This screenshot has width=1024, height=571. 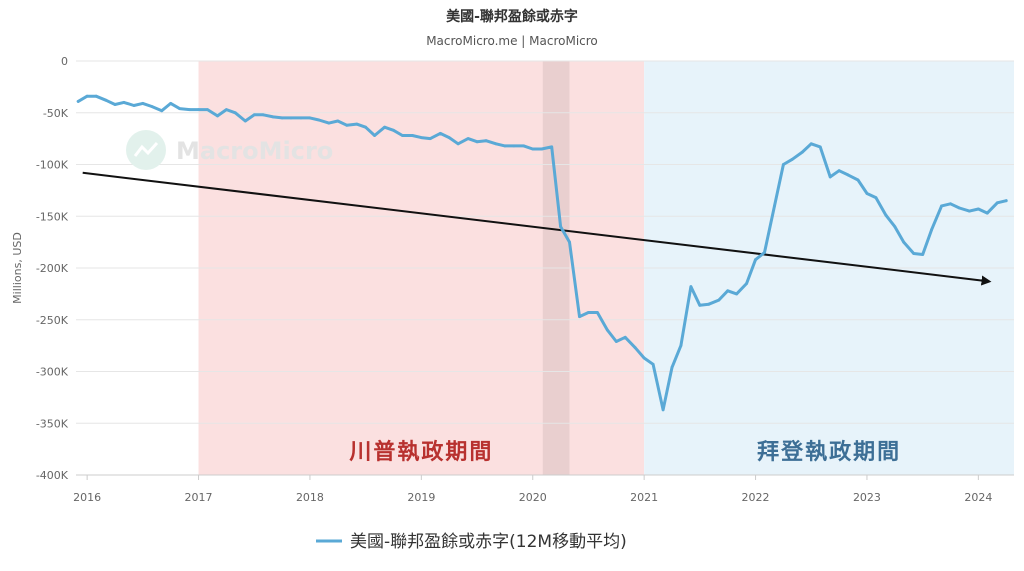 I want to click on y-tick-label: 0, so click(x=64, y=61).